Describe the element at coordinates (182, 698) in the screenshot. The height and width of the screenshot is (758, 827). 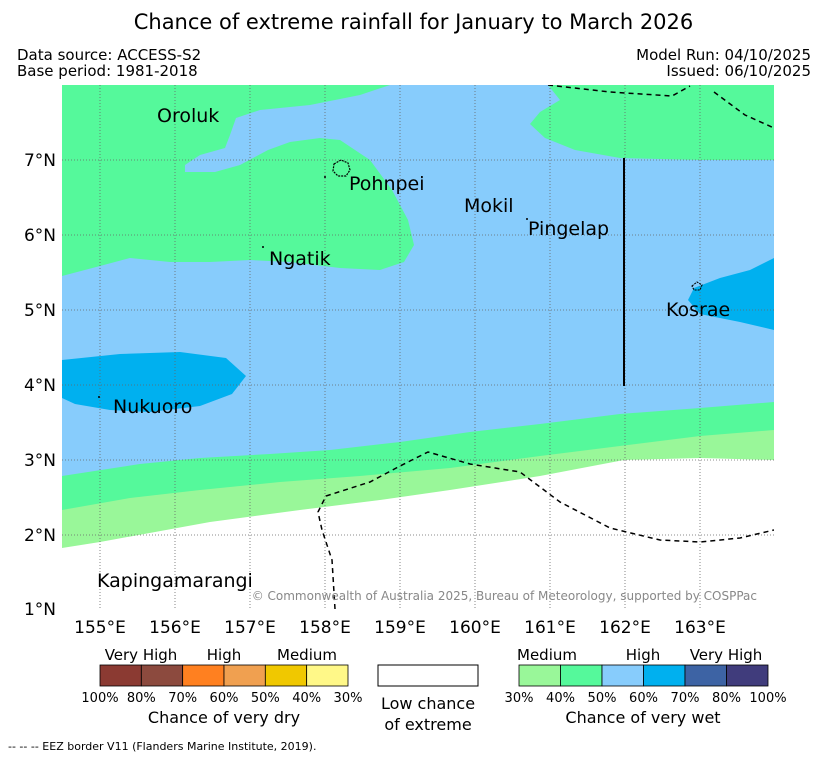
I see `dry-percent-label-2: 70%` at that location.